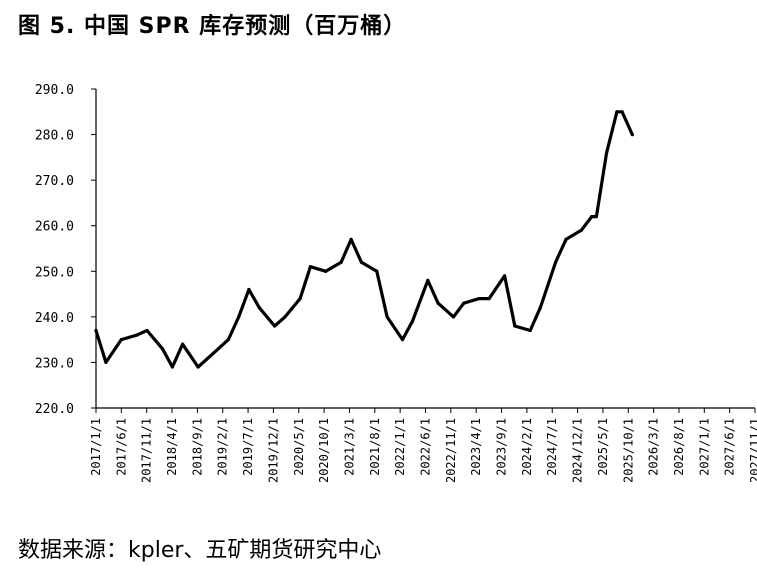 The image size is (757, 569). What do you see at coordinates (426, 447) in the screenshot?
I see `x-tick-label: 2022/6/1` at bounding box center [426, 447].